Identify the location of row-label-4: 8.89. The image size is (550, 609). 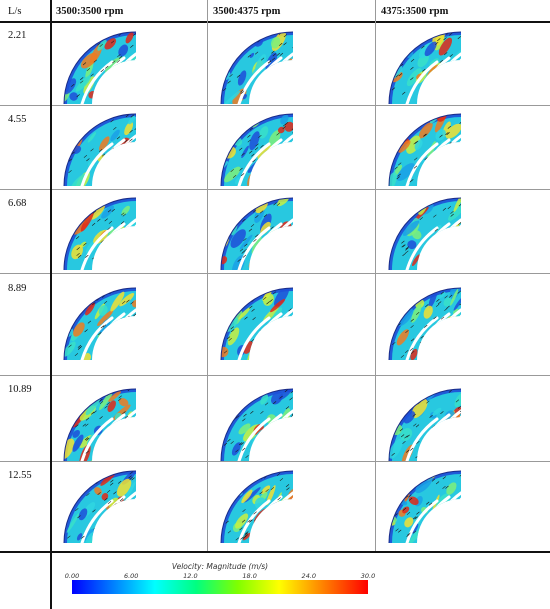
(17, 288).